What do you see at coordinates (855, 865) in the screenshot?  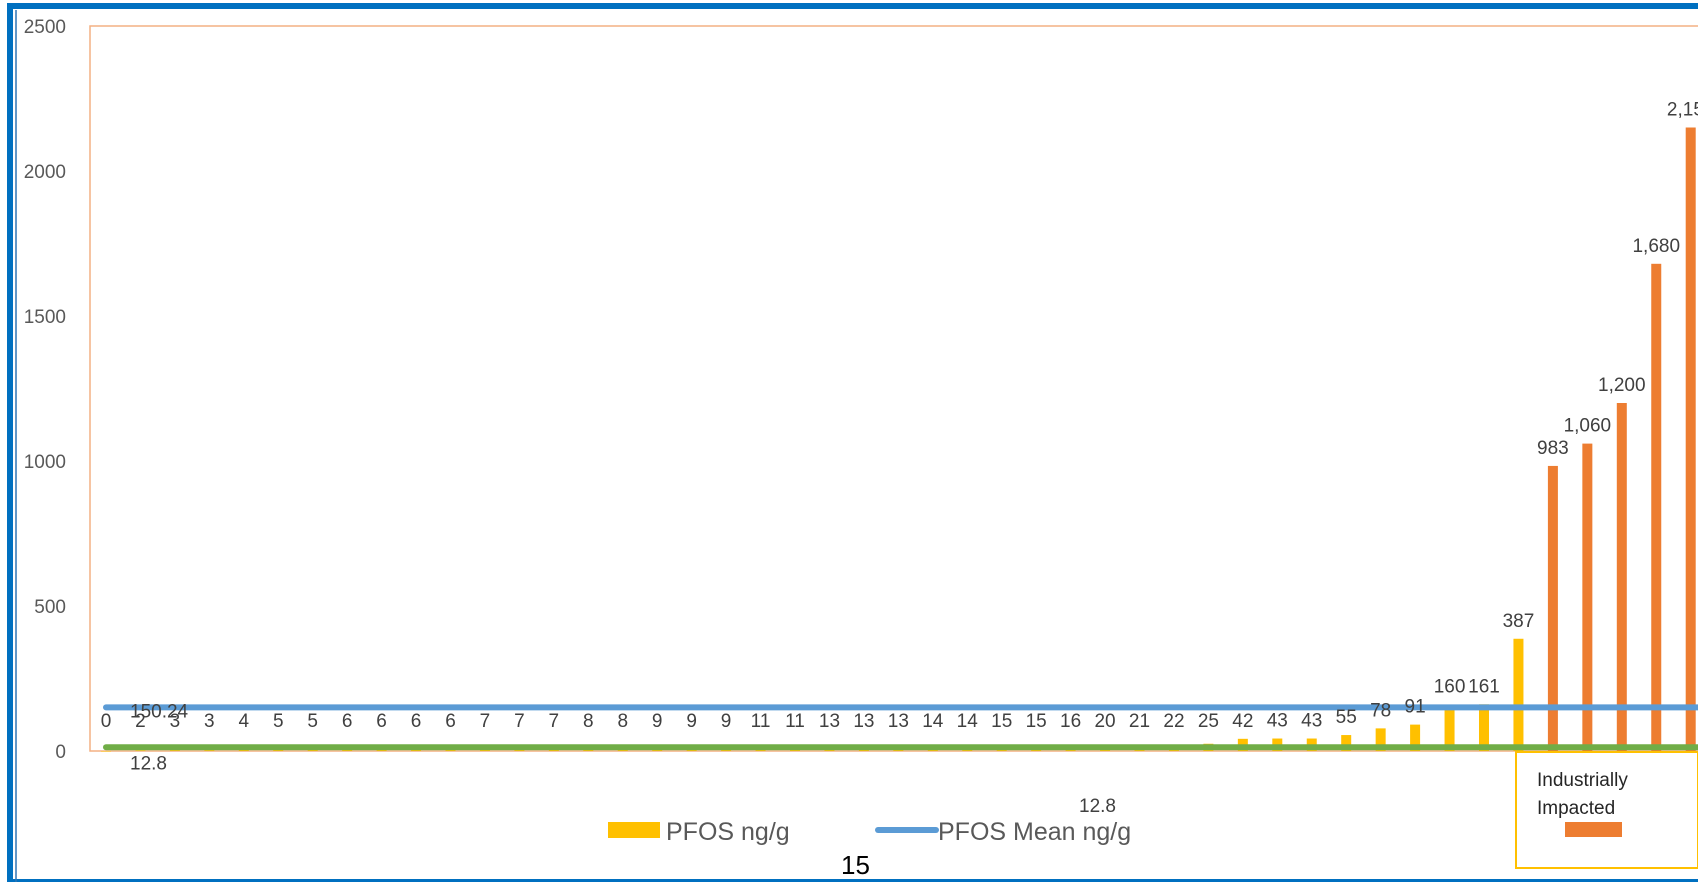 I see `page-number: 15` at bounding box center [855, 865].